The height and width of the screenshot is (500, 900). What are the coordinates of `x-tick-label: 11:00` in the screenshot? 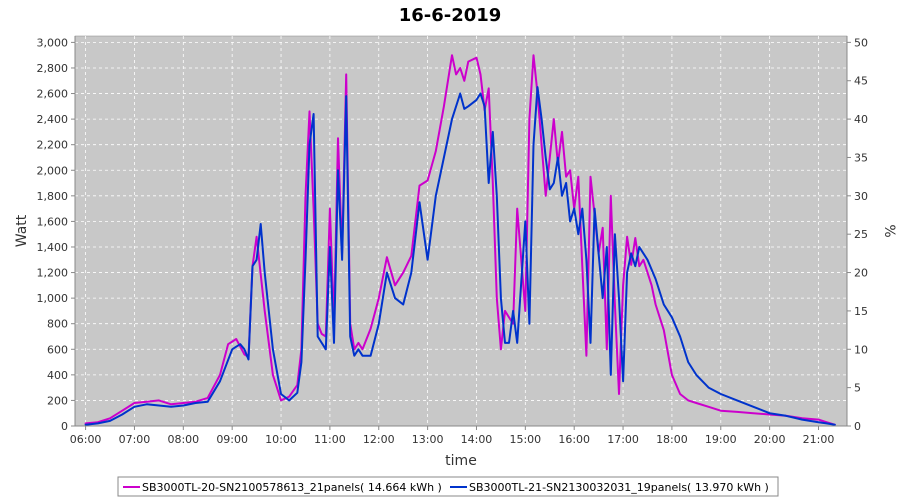 It's located at (330, 439).